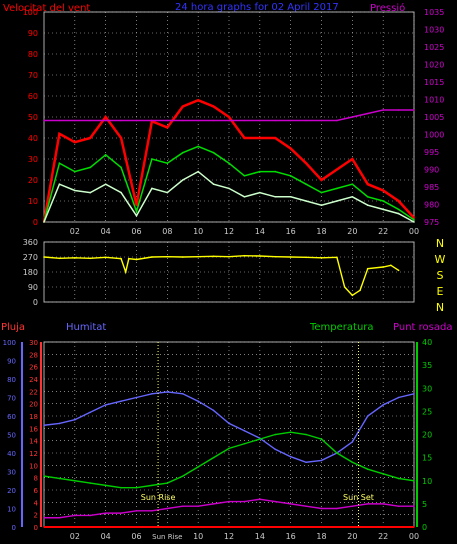 This screenshot has width=457, height=544. I want to click on compass-label: S, so click(440, 275).